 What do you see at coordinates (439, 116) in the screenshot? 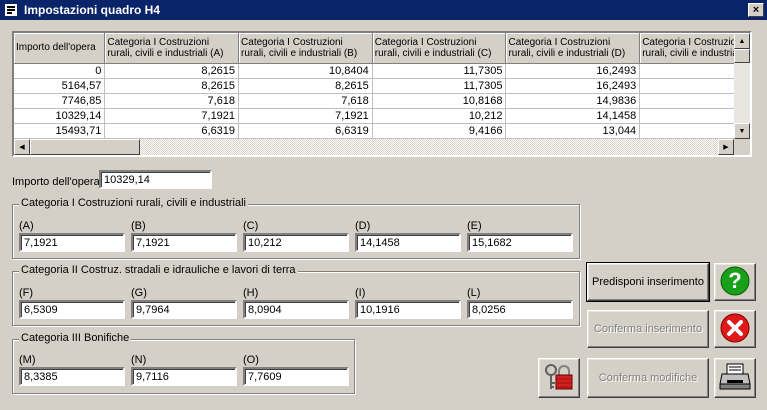
I see `table-cell: 10,212` at bounding box center [439, 116].